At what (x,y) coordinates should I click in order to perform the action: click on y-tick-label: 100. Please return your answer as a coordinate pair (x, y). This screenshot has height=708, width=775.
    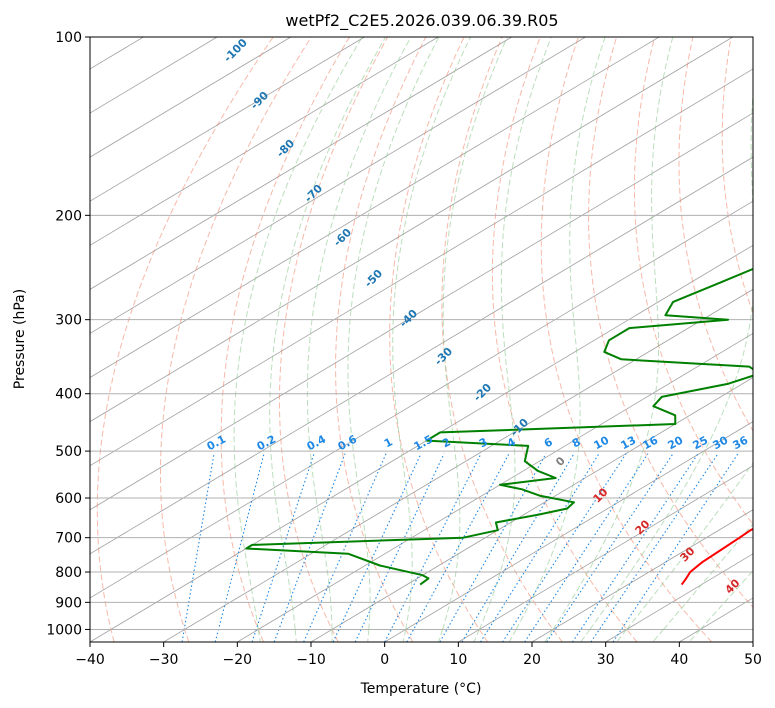
    Looking at the image, I should click on (68, 38).